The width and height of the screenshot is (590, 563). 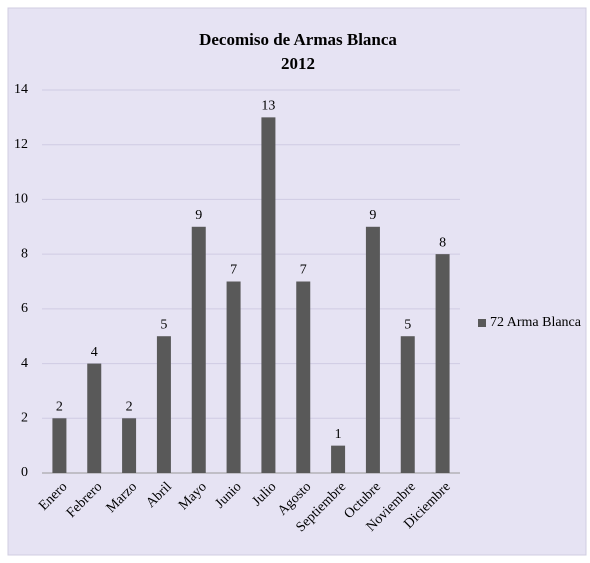 I want to click on legend-swatch, so click(x=482, y=323).